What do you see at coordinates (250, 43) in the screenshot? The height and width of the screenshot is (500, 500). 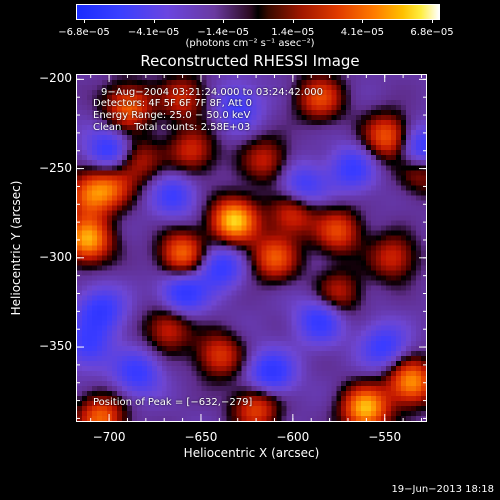 I see `colorbar-units: (photons cm⁻² s⁻¹ asec⁻²)` at bounding box center [250, 43].